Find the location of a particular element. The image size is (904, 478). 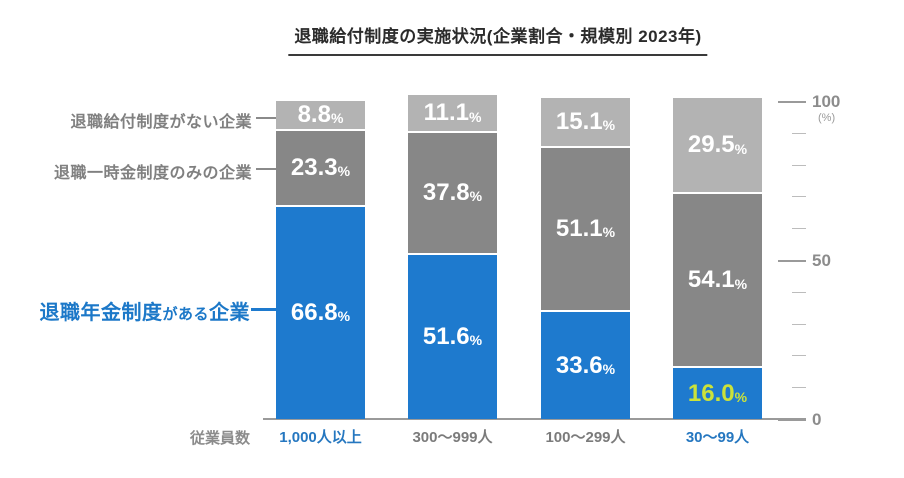

category-label: 100〜299人 is located at coordinates (585, 437).